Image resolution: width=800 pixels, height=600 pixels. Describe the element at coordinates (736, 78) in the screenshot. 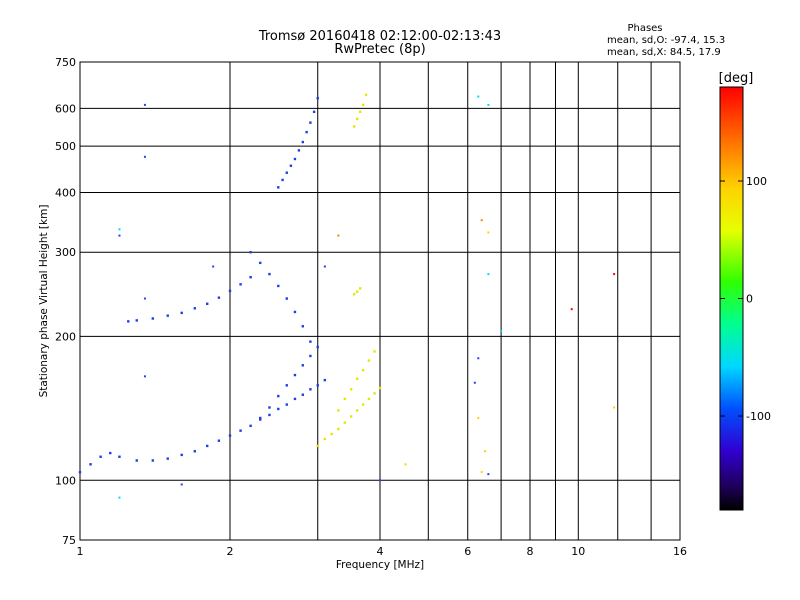

I see `colorbar-label: [deg]` at that location.